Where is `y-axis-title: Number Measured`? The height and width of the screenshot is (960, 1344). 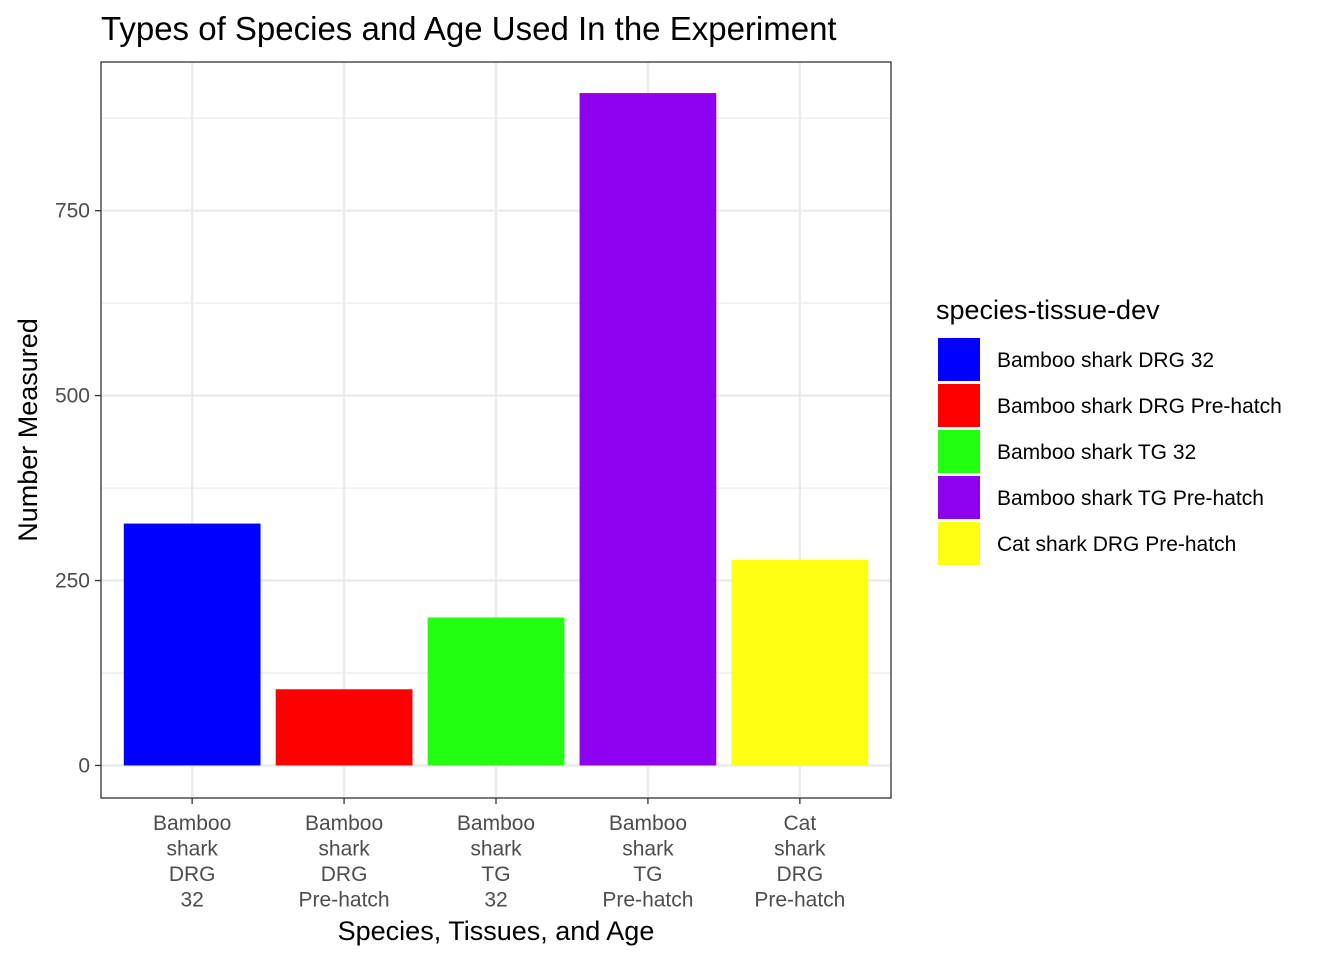 y-axis-title: Number Measured is located at coordinates (28, 430).